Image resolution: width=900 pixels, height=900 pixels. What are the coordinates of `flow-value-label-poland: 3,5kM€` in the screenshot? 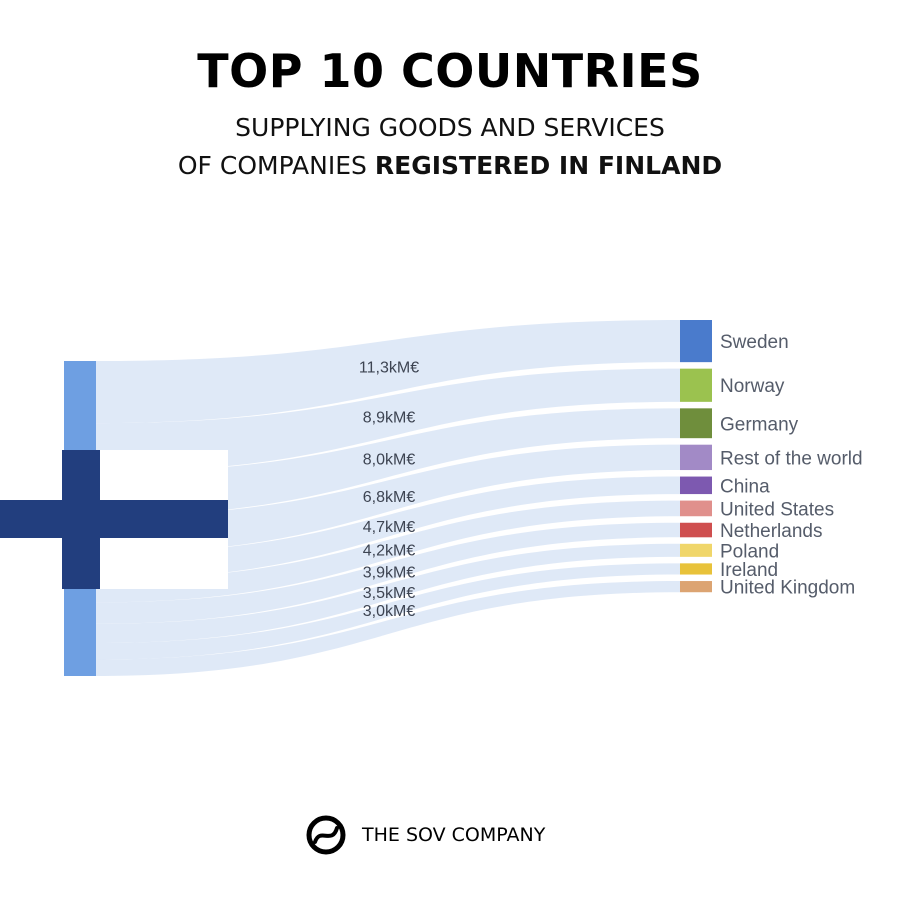 It's located at (389, 593).